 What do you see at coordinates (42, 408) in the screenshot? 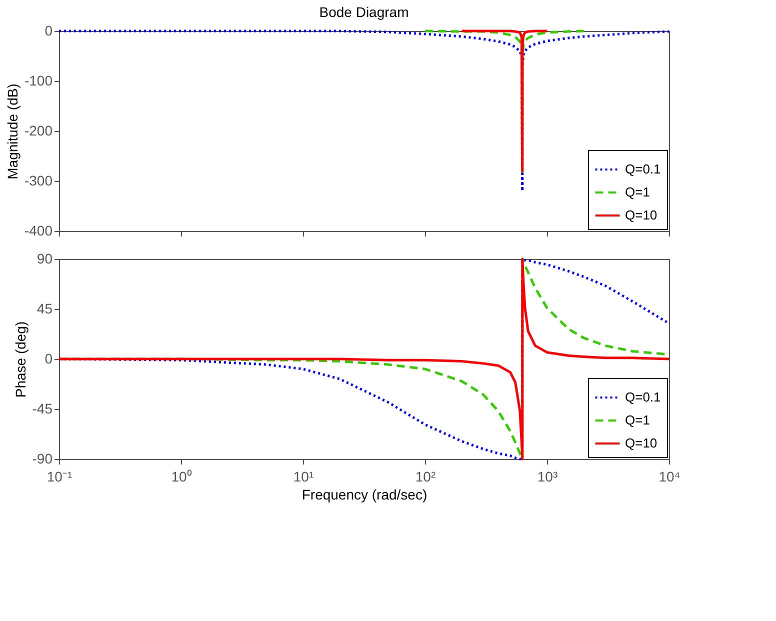
I see `y-tick-label: -45` at bounding box center [42, 408].